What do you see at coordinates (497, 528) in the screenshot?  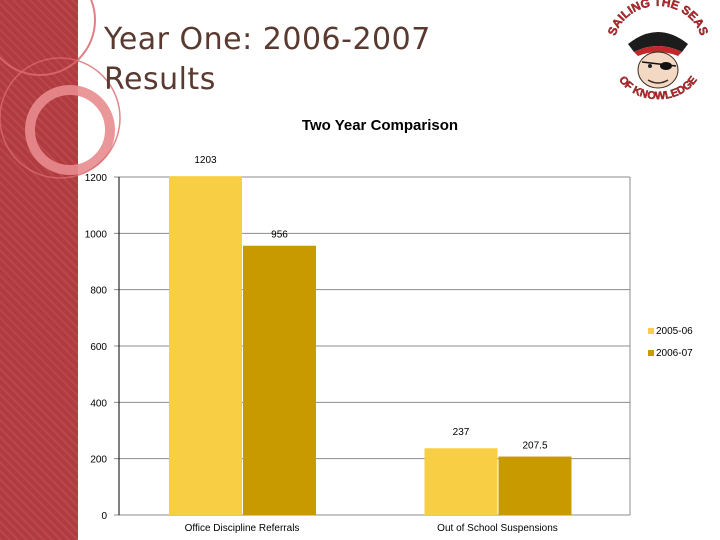 I see `x-category-label: Out of School Suspensions` at bounding box center [497, 528].